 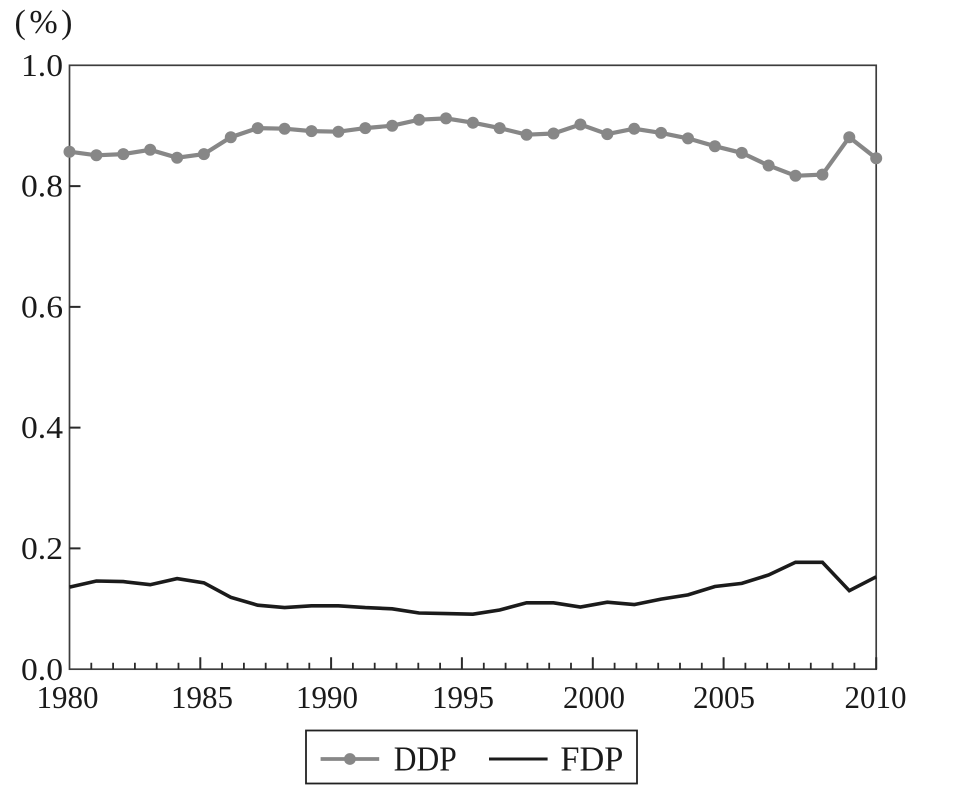 What do you see at coordinates (202, 697) in the screenshot?
I see `svg-text: 1985` at bounding box center [202, 697].